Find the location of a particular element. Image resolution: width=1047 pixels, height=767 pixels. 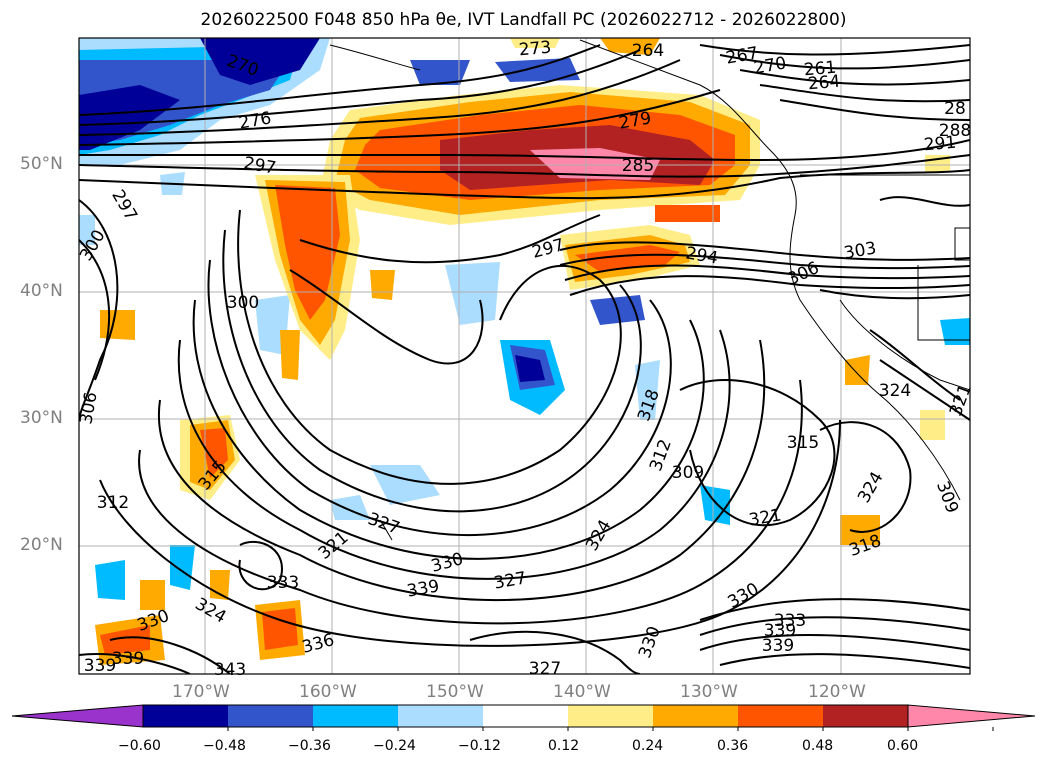

colorbar-tick-label: −0.36 is located at coordinates (309, 746).